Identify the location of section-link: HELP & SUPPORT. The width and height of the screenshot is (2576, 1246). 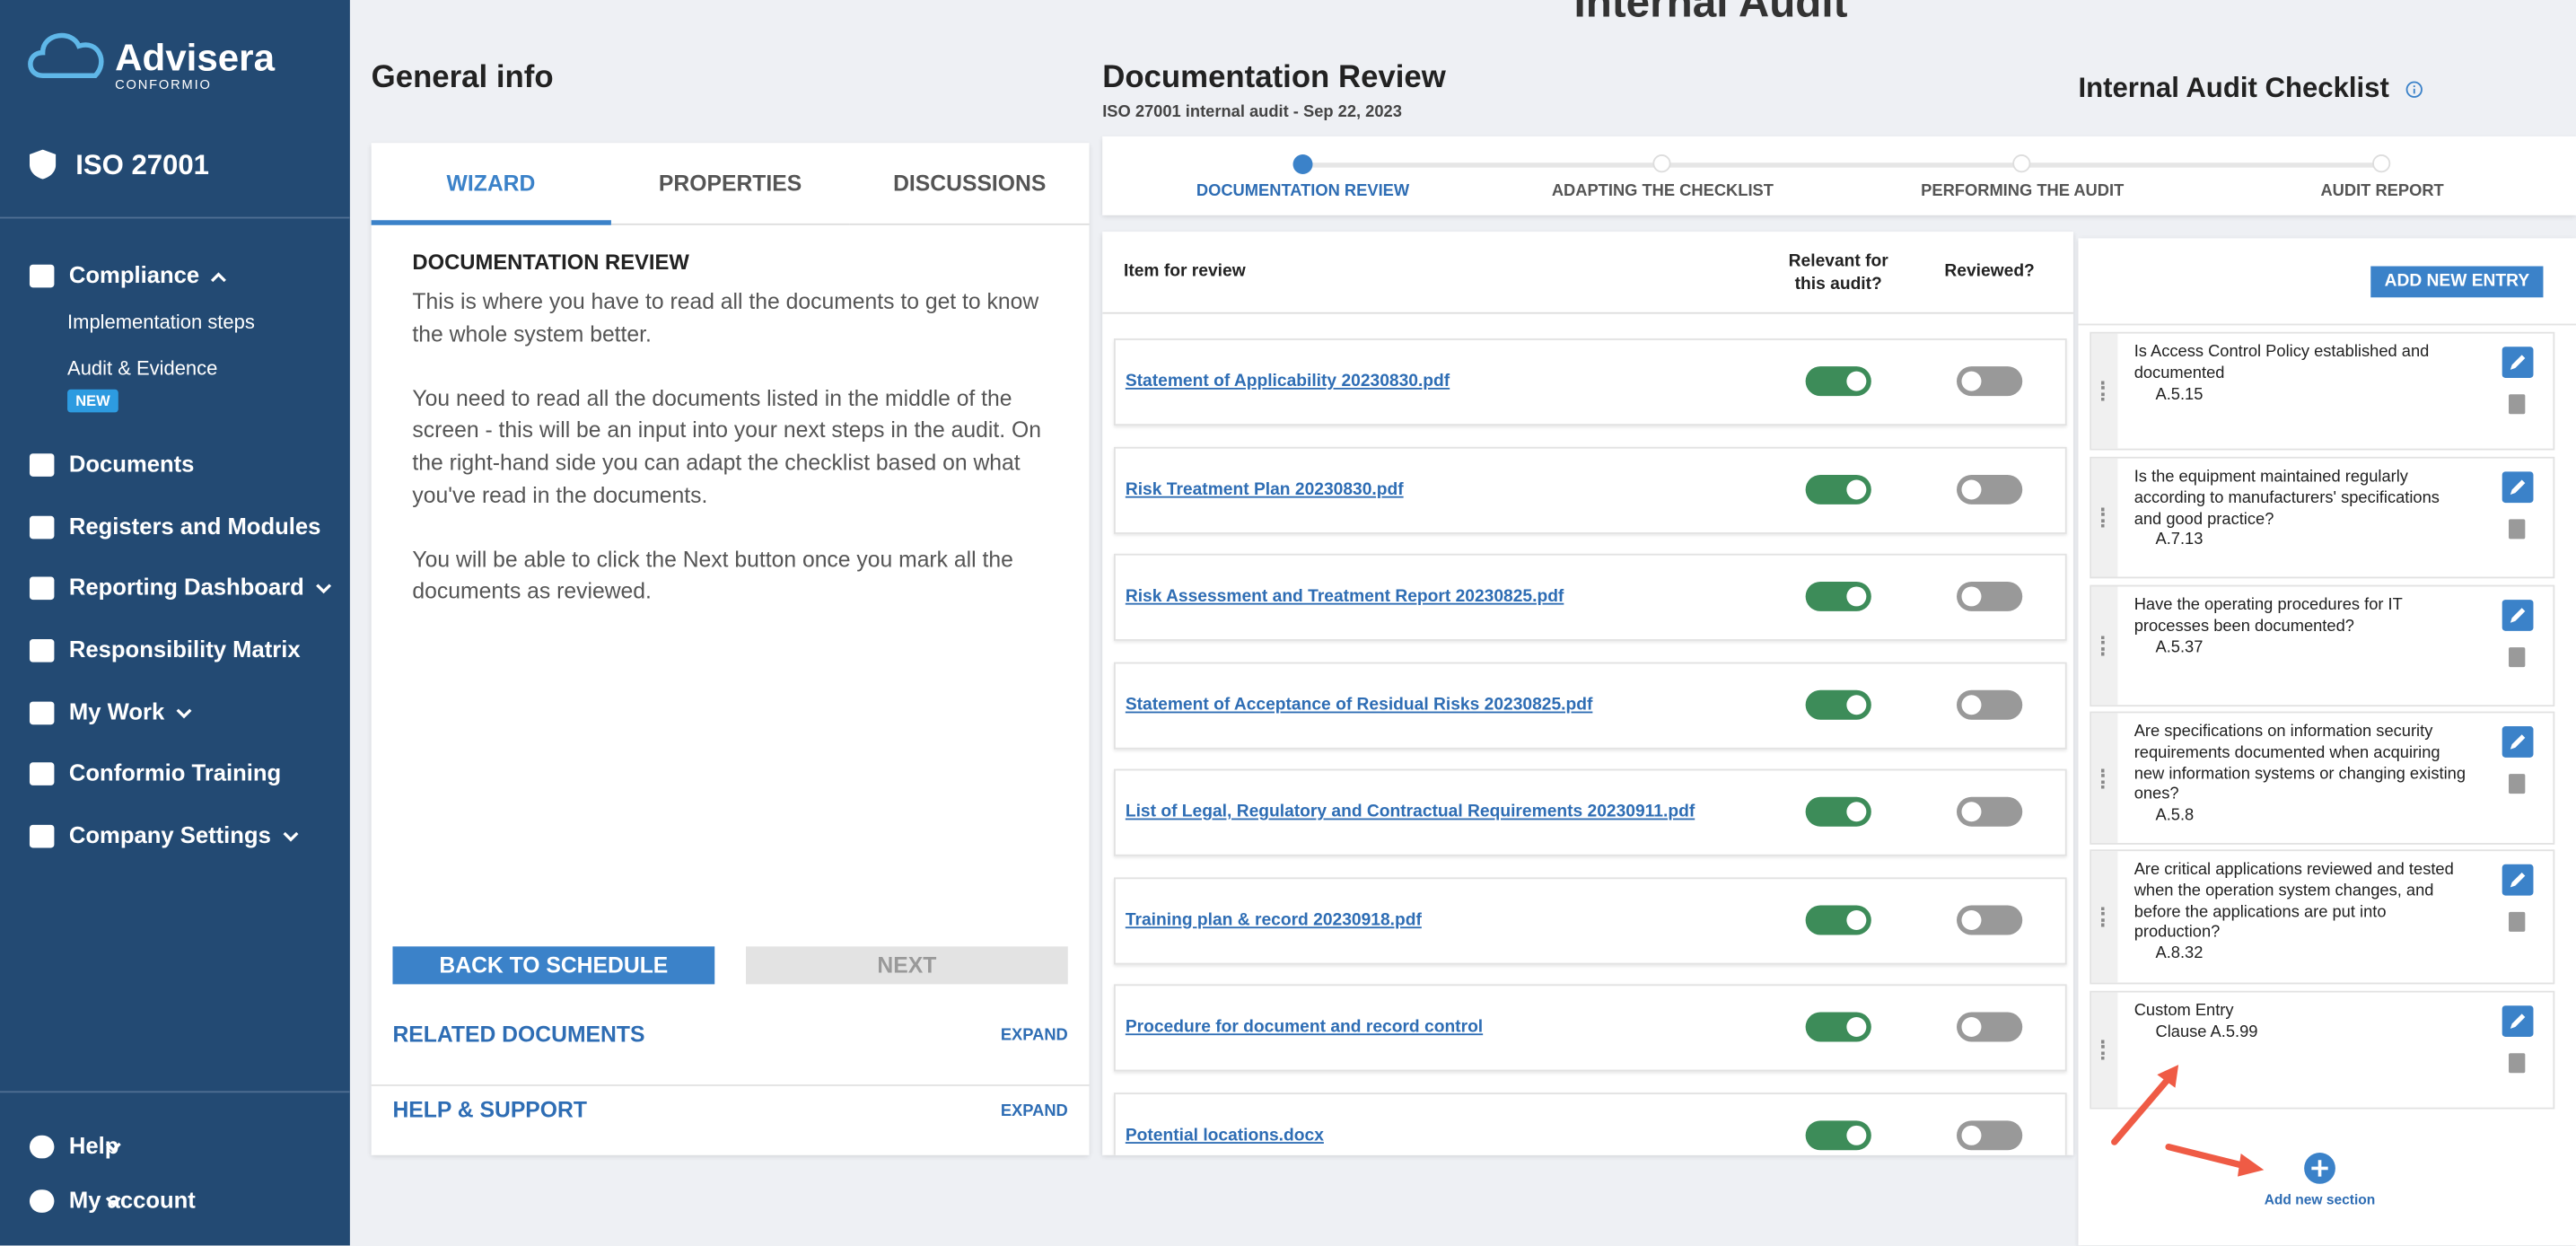
(489, 1110).